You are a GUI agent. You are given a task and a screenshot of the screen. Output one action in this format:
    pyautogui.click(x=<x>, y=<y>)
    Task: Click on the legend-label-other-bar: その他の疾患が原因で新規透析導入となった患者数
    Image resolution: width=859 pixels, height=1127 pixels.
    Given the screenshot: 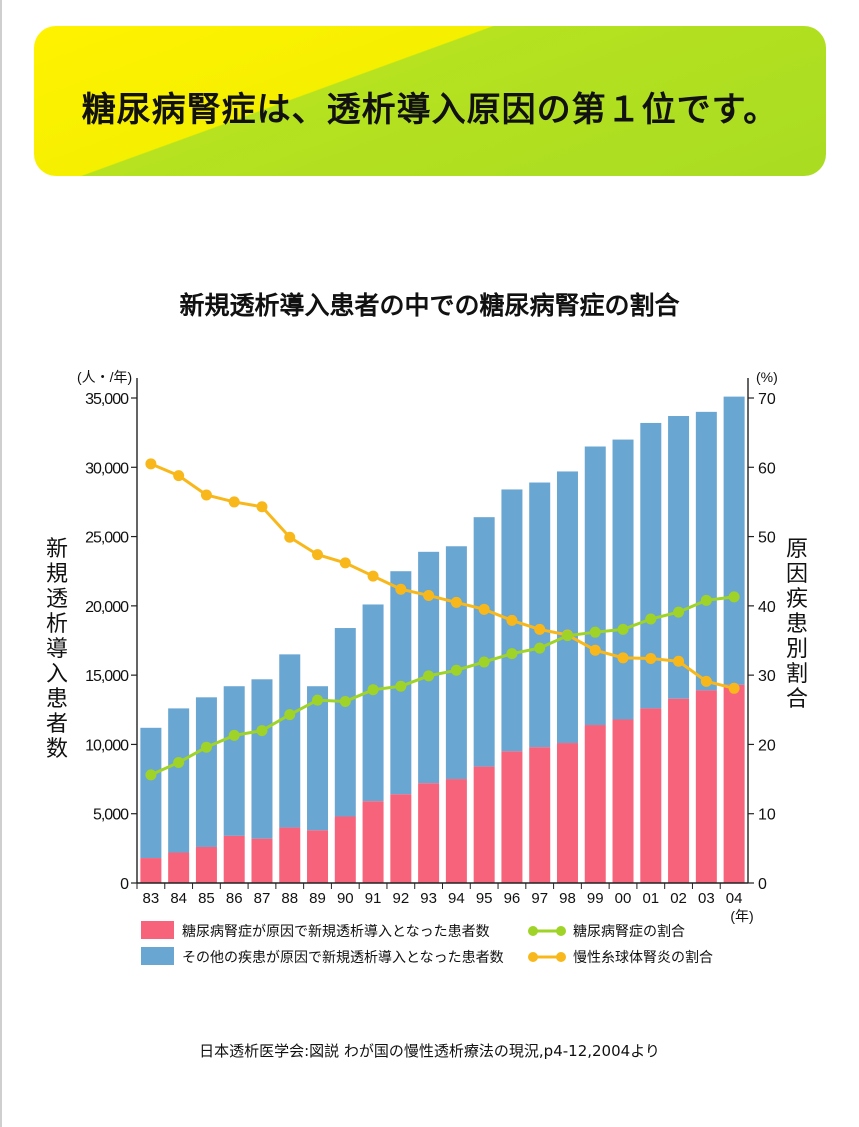 What is the action you would take?
    pyautogui.click(x=343, y=957)
    